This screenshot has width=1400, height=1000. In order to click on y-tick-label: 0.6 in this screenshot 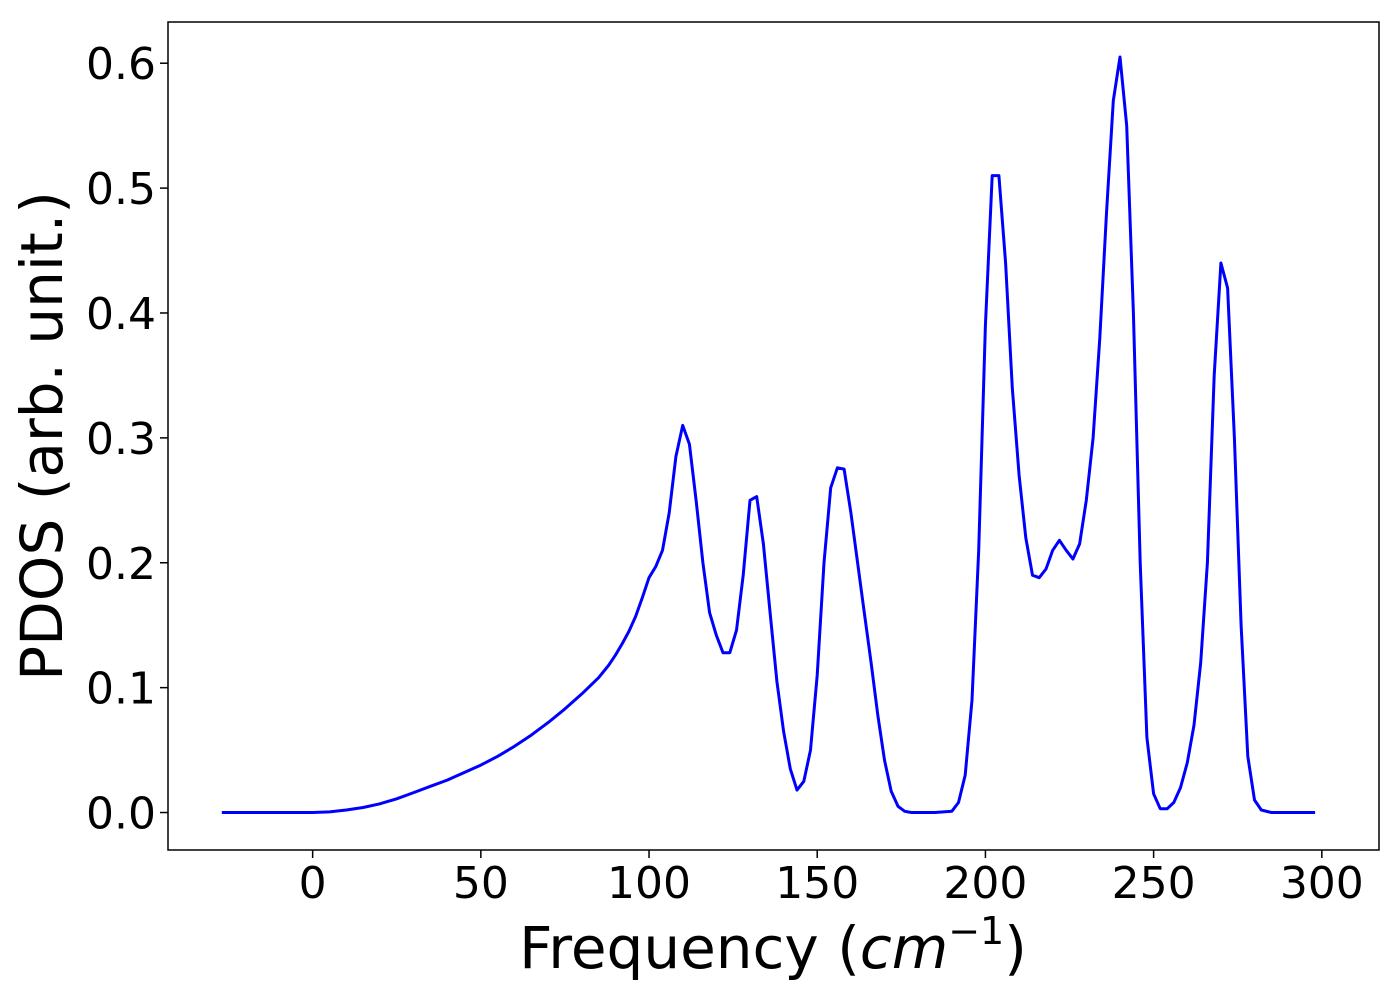, I will do `click(121, 64)`.